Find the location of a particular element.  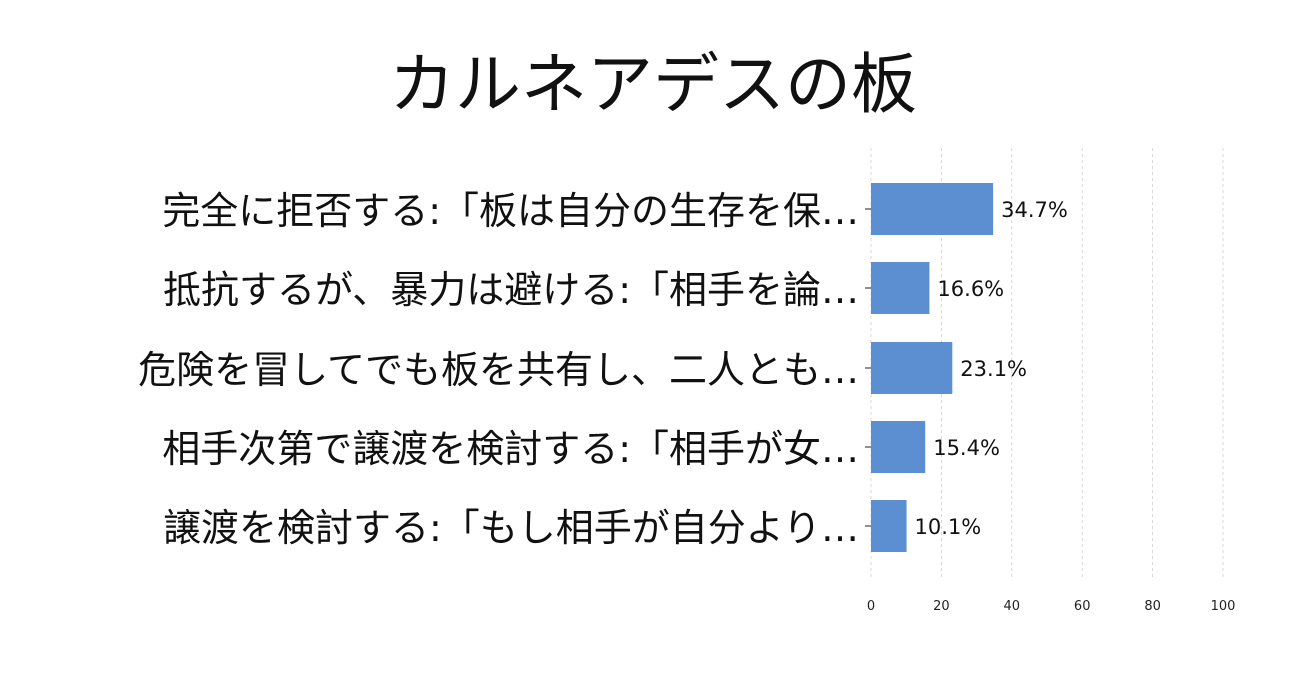

chart-title: カルネアデスの板 is located at coordinates (653, 84).